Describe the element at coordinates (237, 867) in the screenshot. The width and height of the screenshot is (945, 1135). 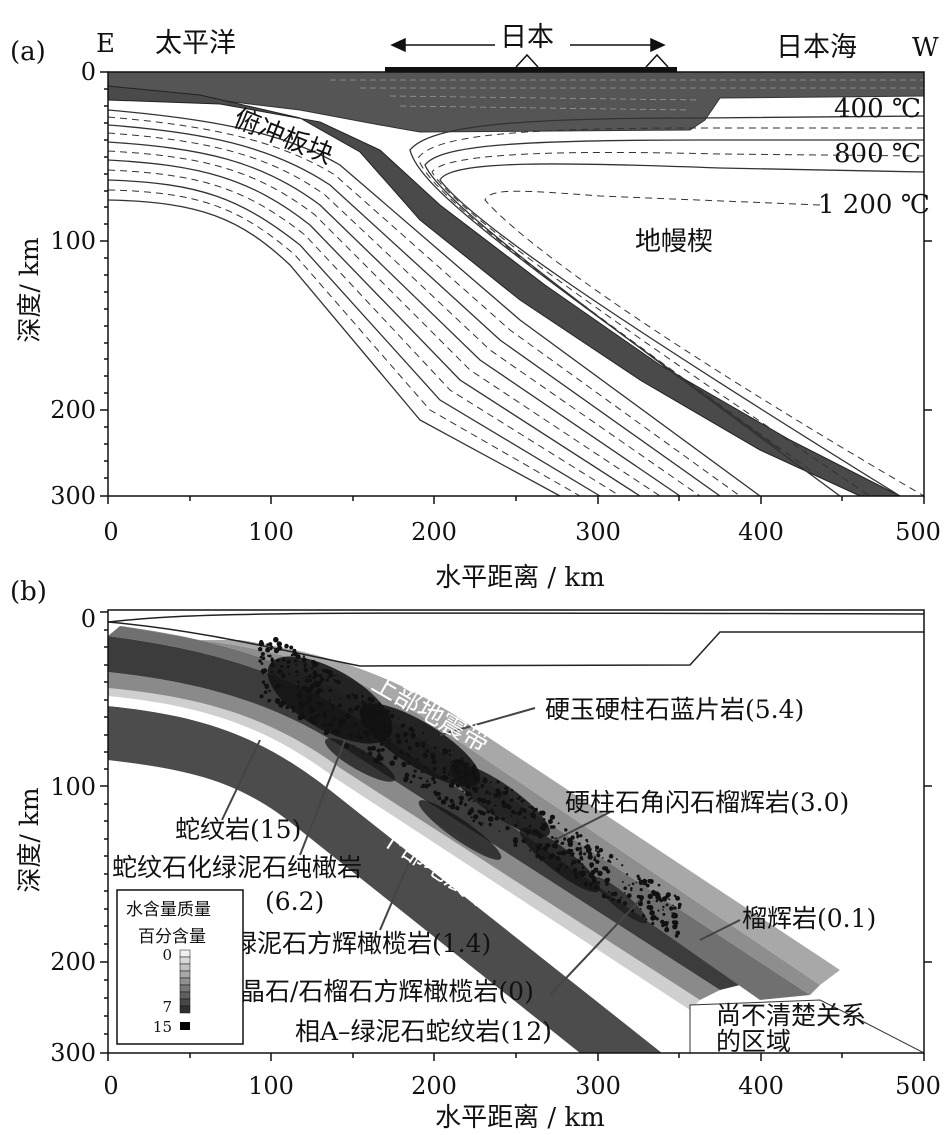
I see `serp-chlorite-dunite-label: 蛇纹石化绿泥石纯橄岩` at that location.